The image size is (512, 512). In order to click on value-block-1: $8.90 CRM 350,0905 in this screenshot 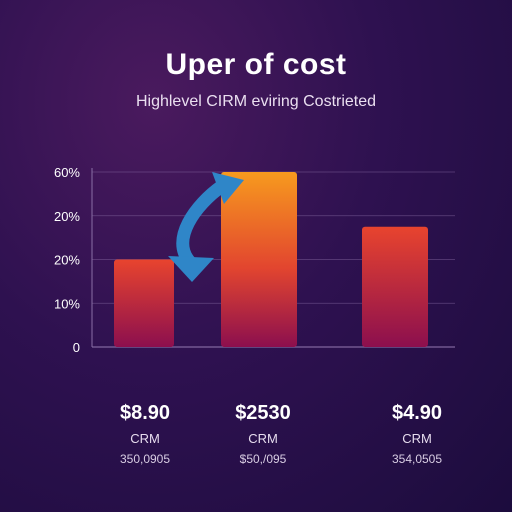, I will do `click(145, 434)`.